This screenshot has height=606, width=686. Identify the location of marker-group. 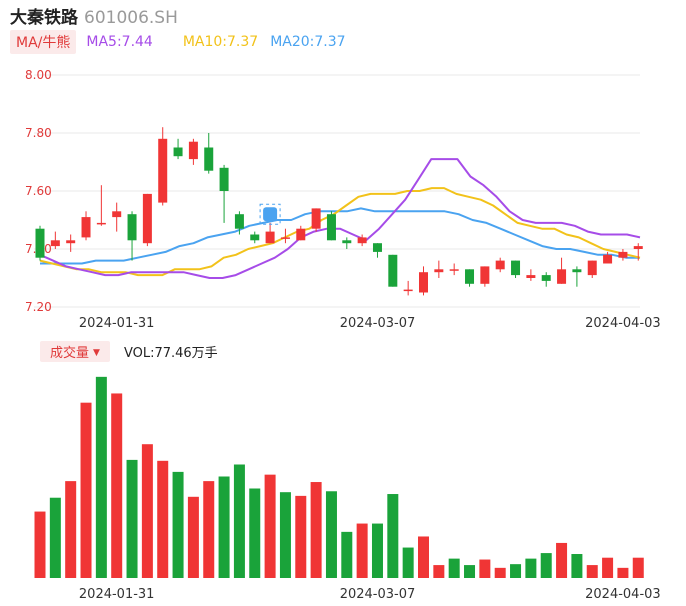
(270, 214).